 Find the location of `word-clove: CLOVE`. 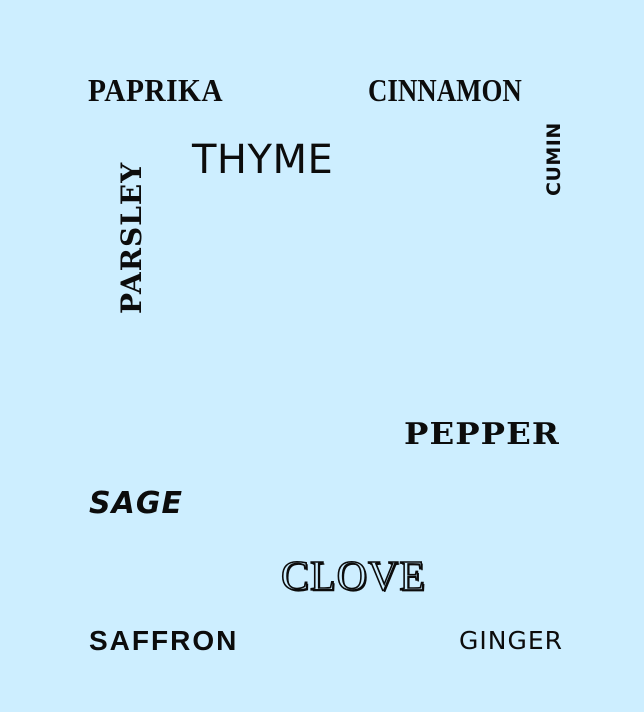

word-clove: CLOVE is located at coordinates (353, 577).